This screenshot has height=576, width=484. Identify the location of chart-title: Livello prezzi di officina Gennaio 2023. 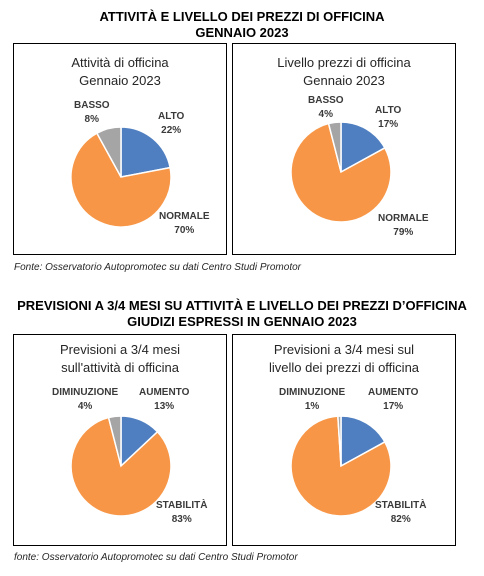
(344, 72).